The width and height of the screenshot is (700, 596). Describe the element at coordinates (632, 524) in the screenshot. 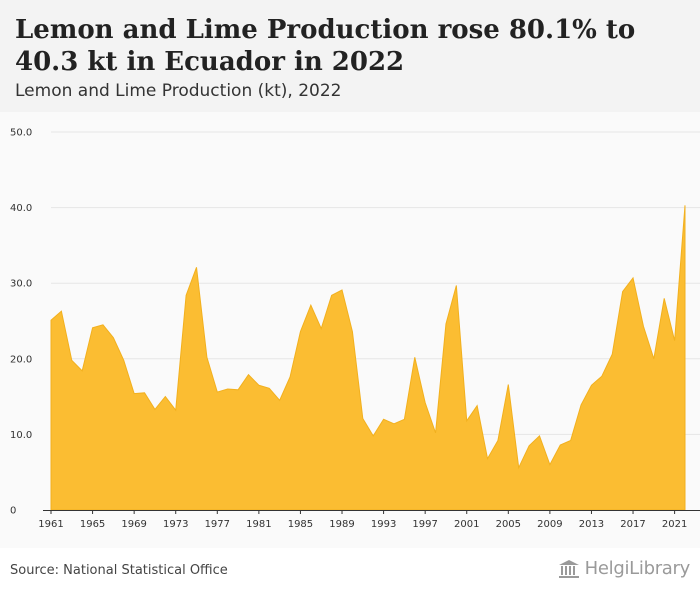

I see `x-tick-label: 2017` at that location.